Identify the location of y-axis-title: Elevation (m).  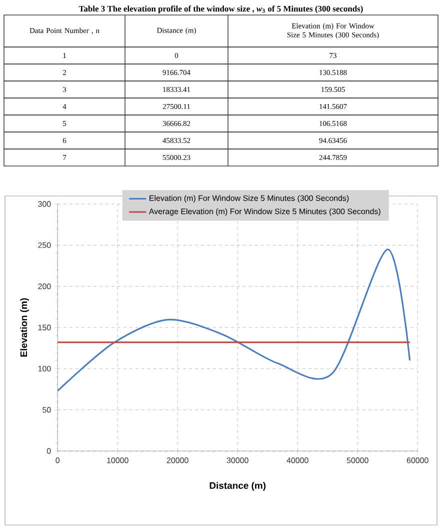
(24, 327).